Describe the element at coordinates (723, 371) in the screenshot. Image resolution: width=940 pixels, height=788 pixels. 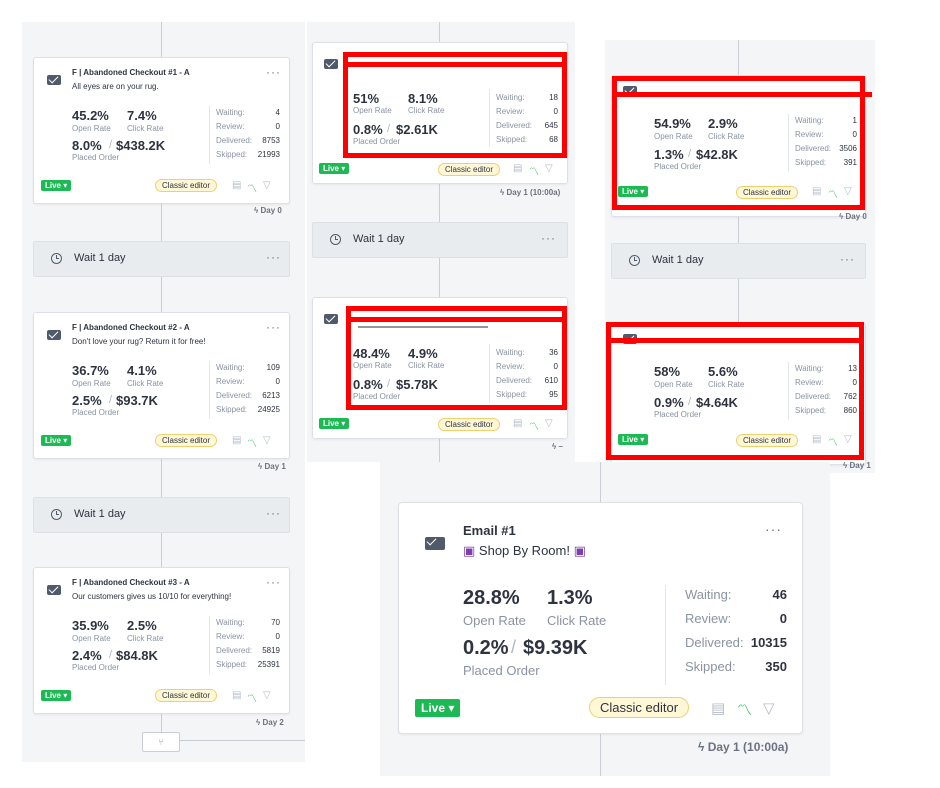
I see `click-rate-value: 5.6%` at that location.